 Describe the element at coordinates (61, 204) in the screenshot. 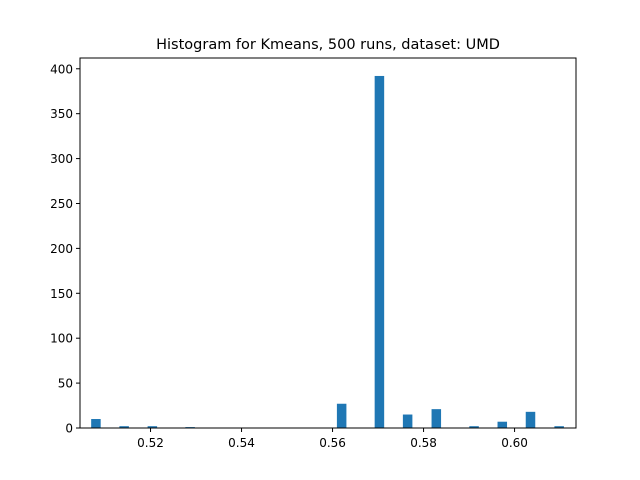

I see `y-tick-label: 250` at that location.